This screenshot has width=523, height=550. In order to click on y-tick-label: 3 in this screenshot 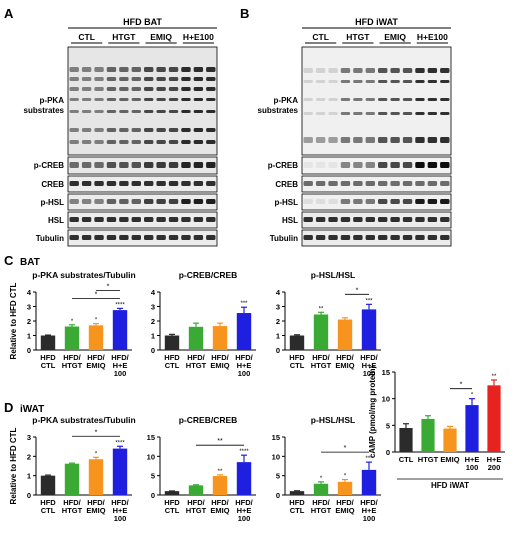, I will do `click(29, 307)`.